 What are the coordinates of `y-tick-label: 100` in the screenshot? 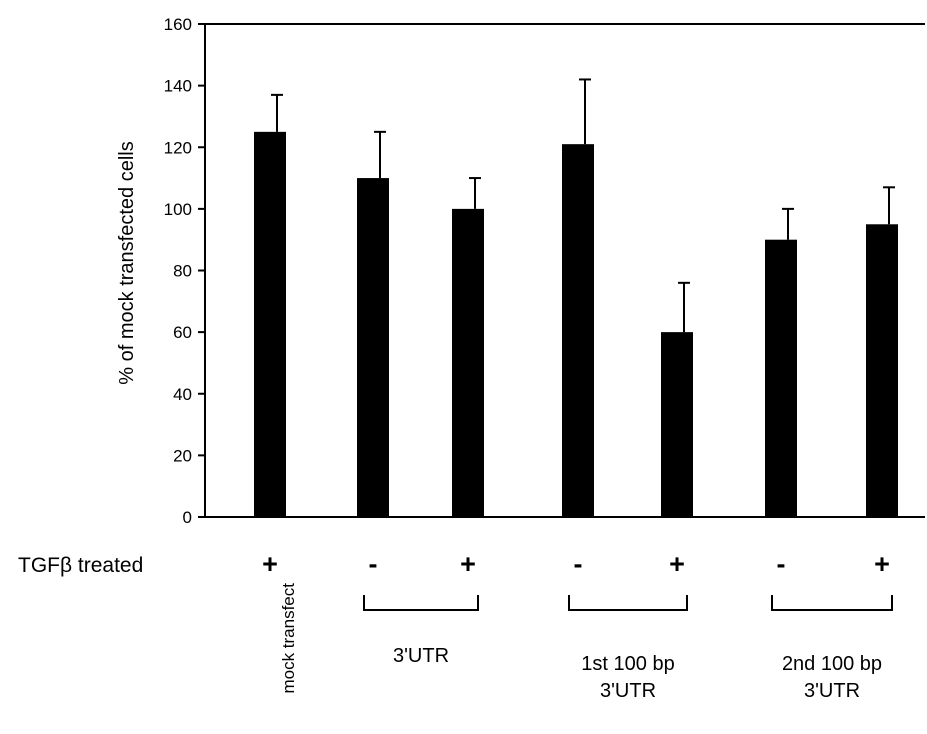 It's located at (178, 209).